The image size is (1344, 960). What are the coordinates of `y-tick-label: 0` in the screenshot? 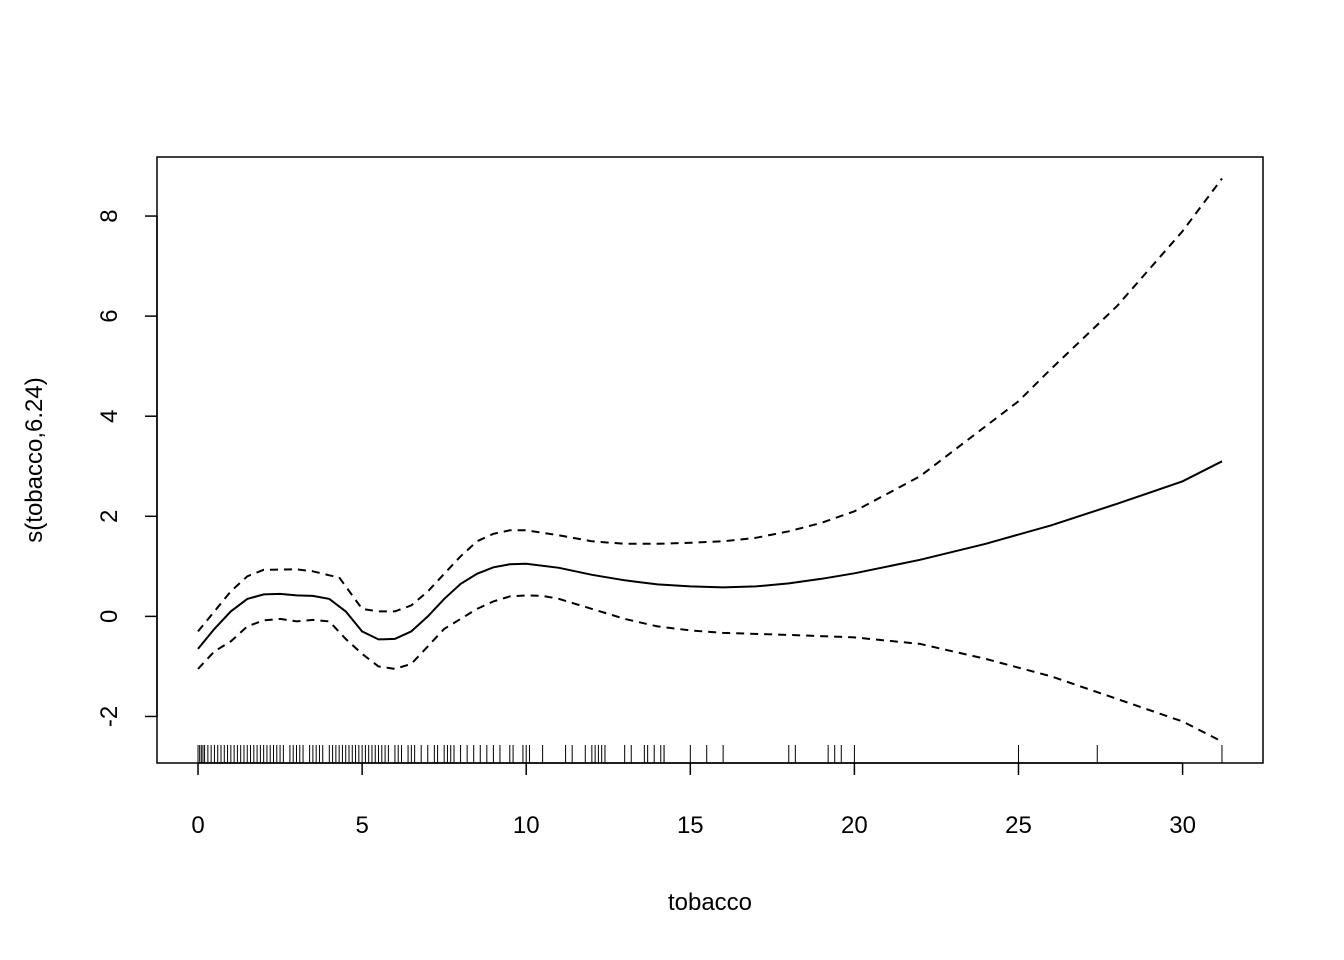 It's located at (109, 616).